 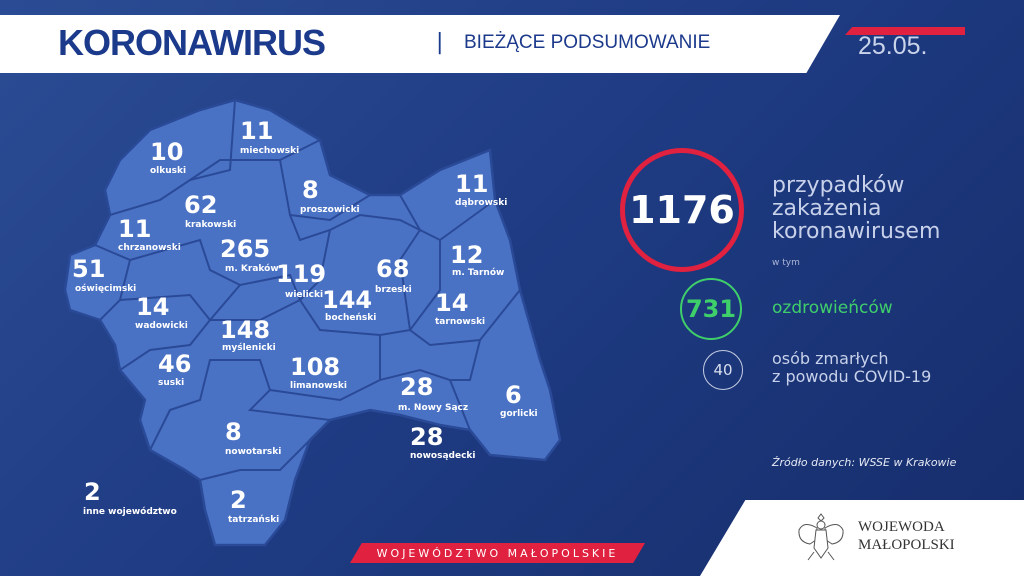 I want to click on district-name: wadowicki, so click(x=161, y=326).